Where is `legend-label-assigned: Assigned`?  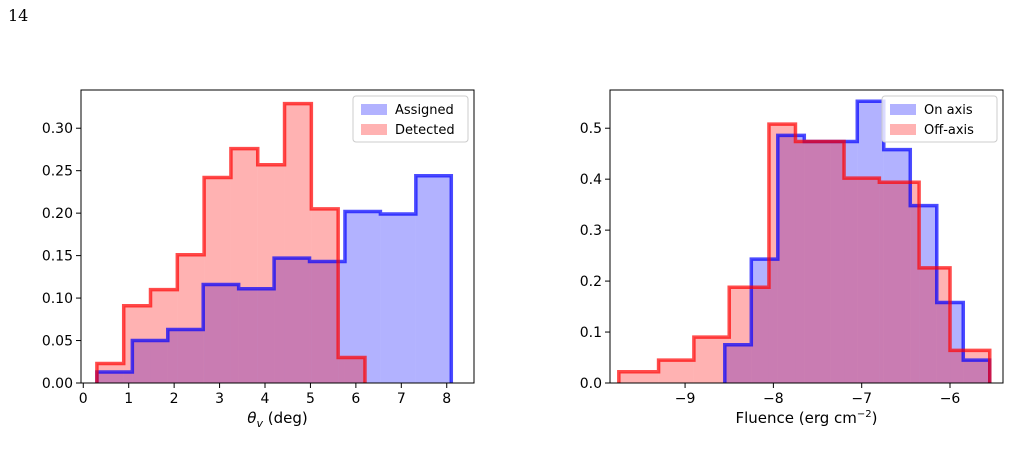
legend-label-assigned: Assigned is located at coordinates (424, 110).